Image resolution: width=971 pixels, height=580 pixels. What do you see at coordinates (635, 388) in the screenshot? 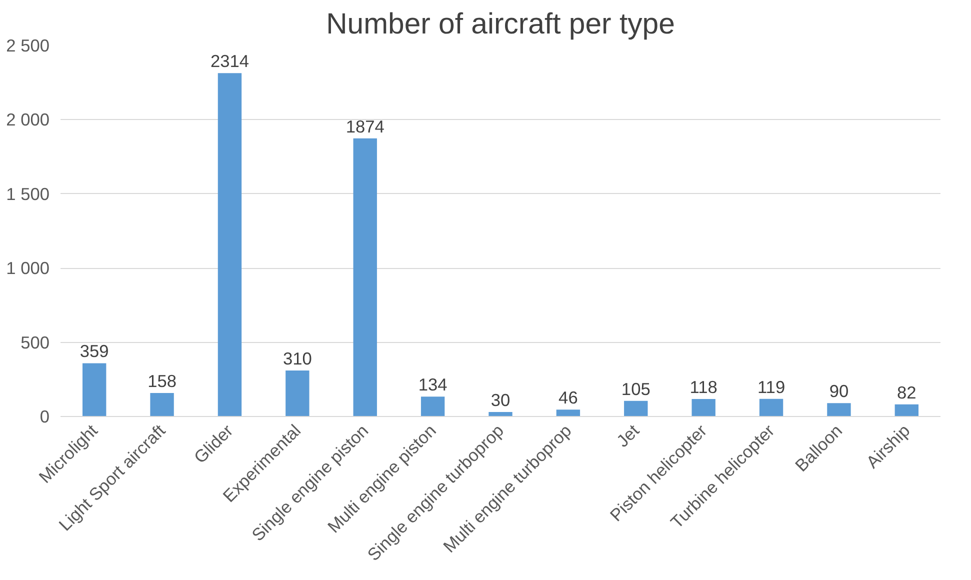
I see `data-label: 105` at bounding box center [635, 388].